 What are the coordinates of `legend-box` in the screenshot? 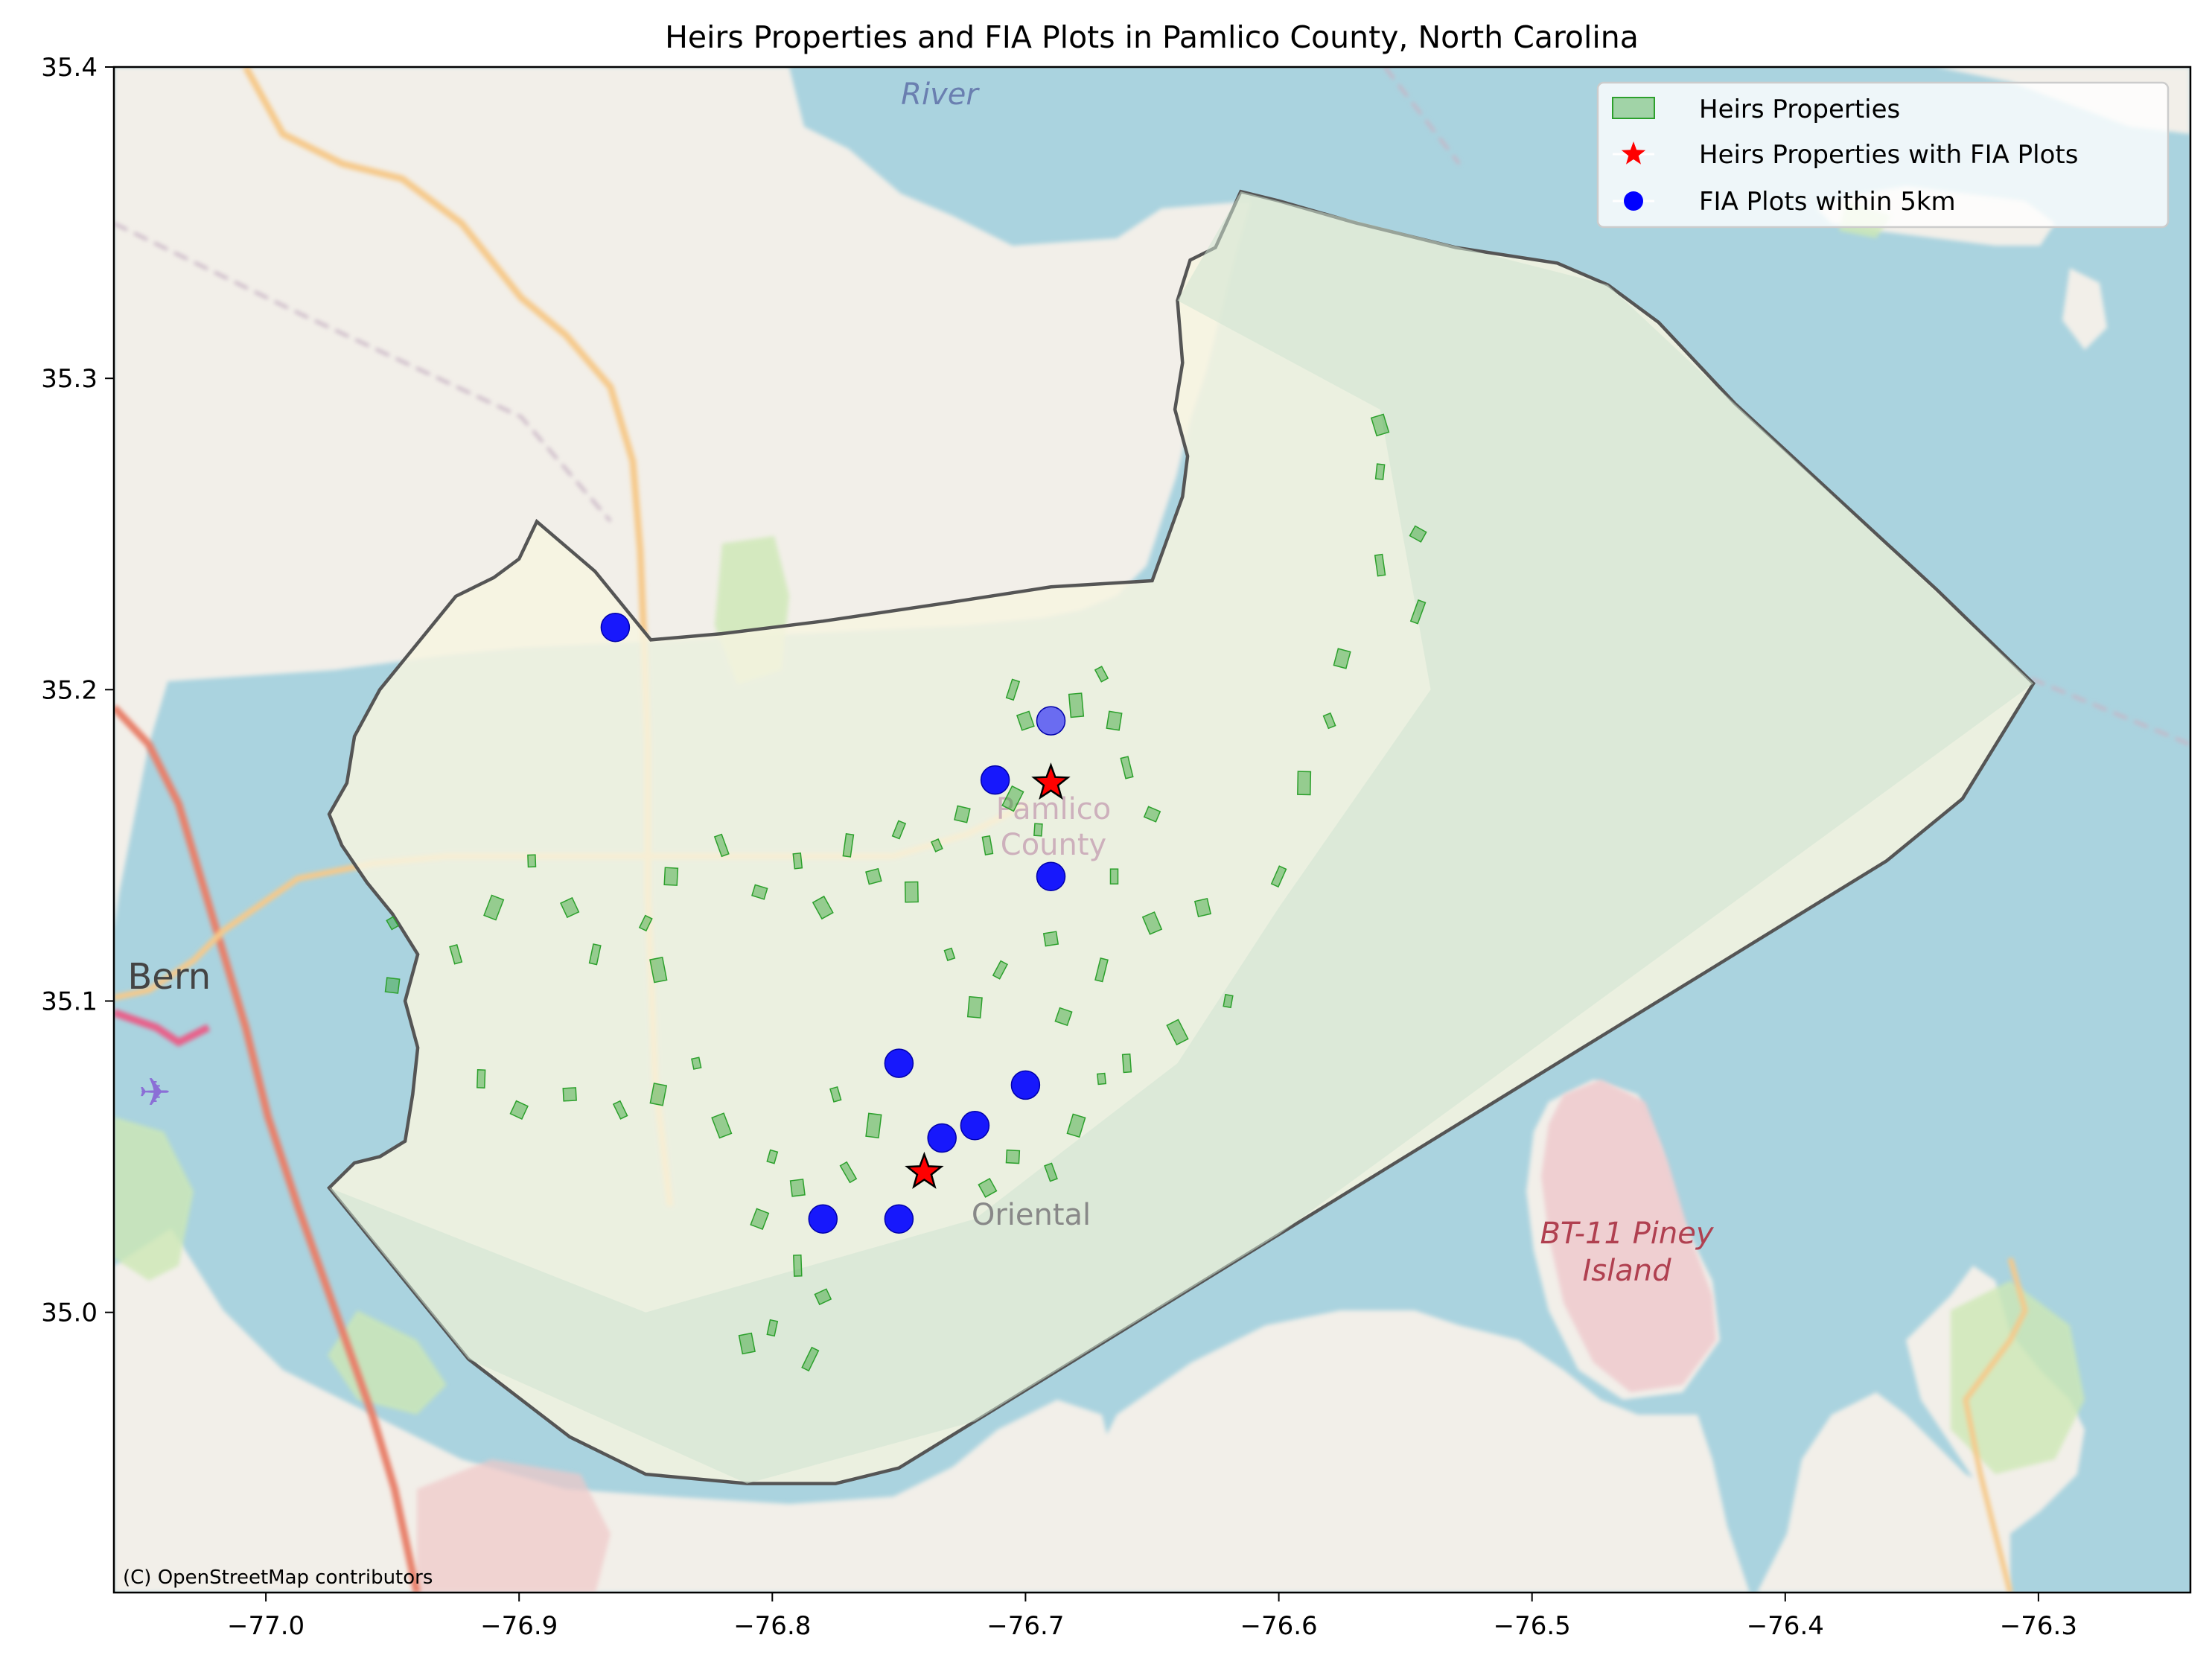 It's located at (1883, 155).